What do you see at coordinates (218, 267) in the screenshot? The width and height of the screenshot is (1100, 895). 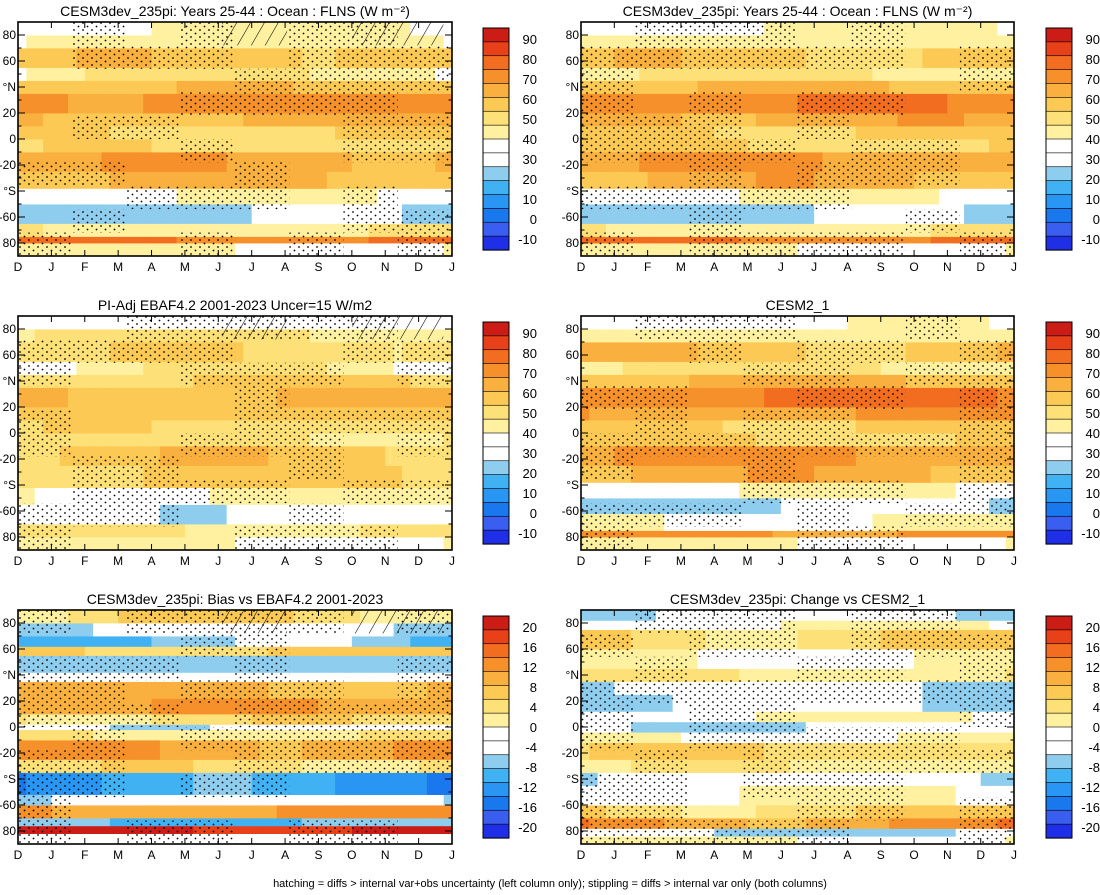 I see `x-tick-label: J` at bounding box center [218, 267].